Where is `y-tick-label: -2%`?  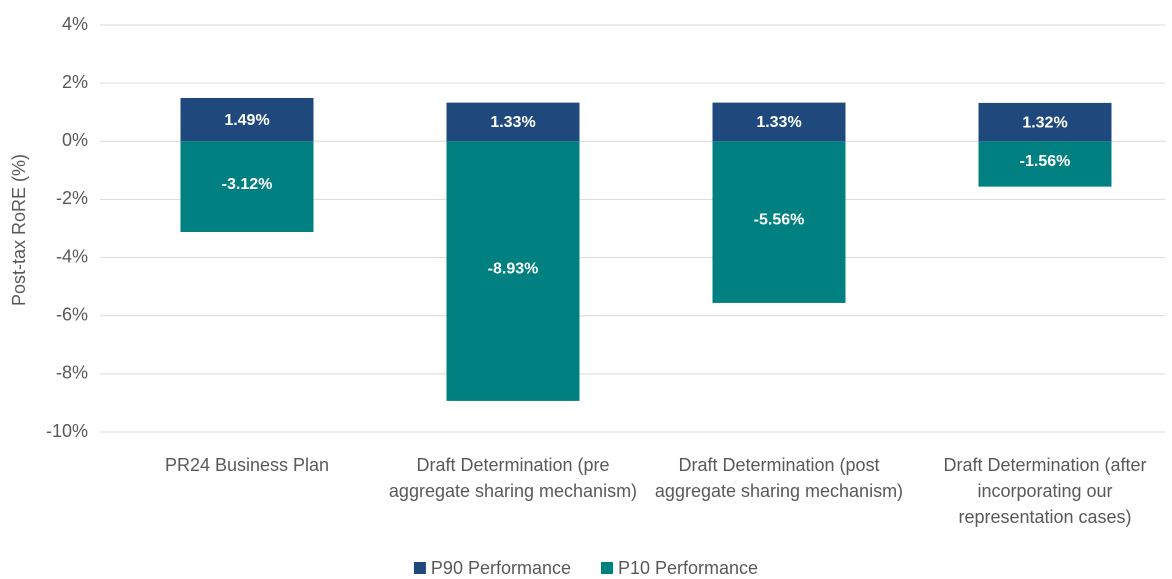 y-tick-label: -2% is located at coordinates (72, 198).